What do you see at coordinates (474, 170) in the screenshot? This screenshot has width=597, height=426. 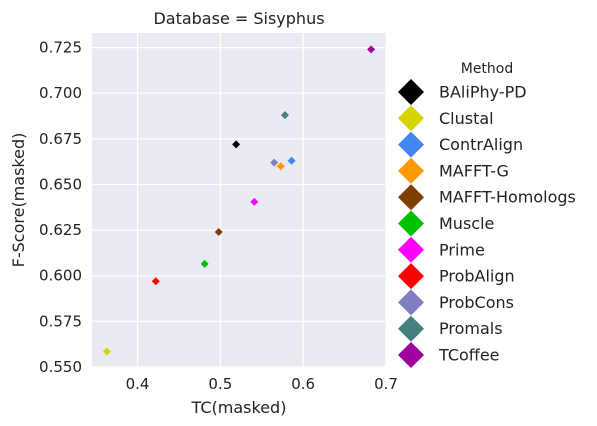 I see `legend-label: MAFFT-G` at bounding box center [474, 170].